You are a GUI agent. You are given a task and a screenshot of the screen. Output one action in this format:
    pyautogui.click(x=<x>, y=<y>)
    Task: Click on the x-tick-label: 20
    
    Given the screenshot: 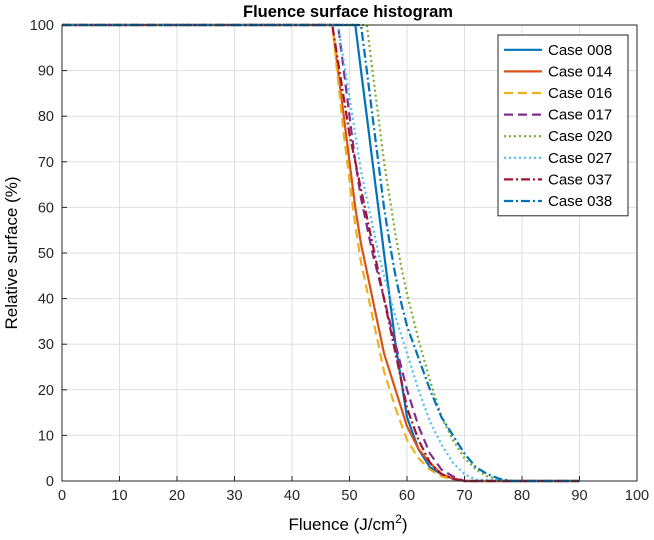 What is the action you would take?
    pyautogui.click(x=177, y=496)
    